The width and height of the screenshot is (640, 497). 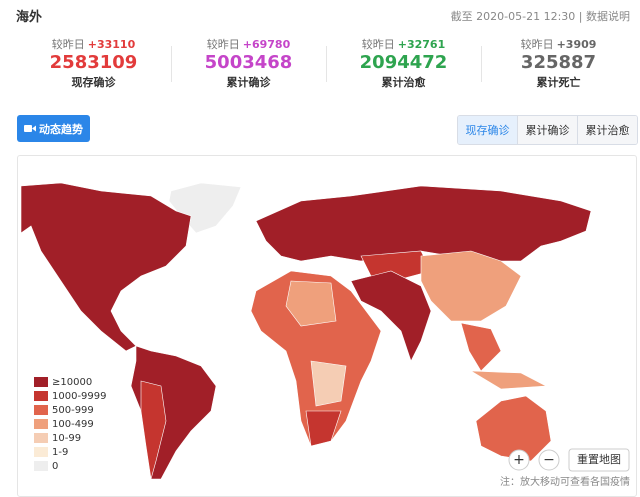 I want to click on legend-label: ≥10000, so click(x=72, y=382).